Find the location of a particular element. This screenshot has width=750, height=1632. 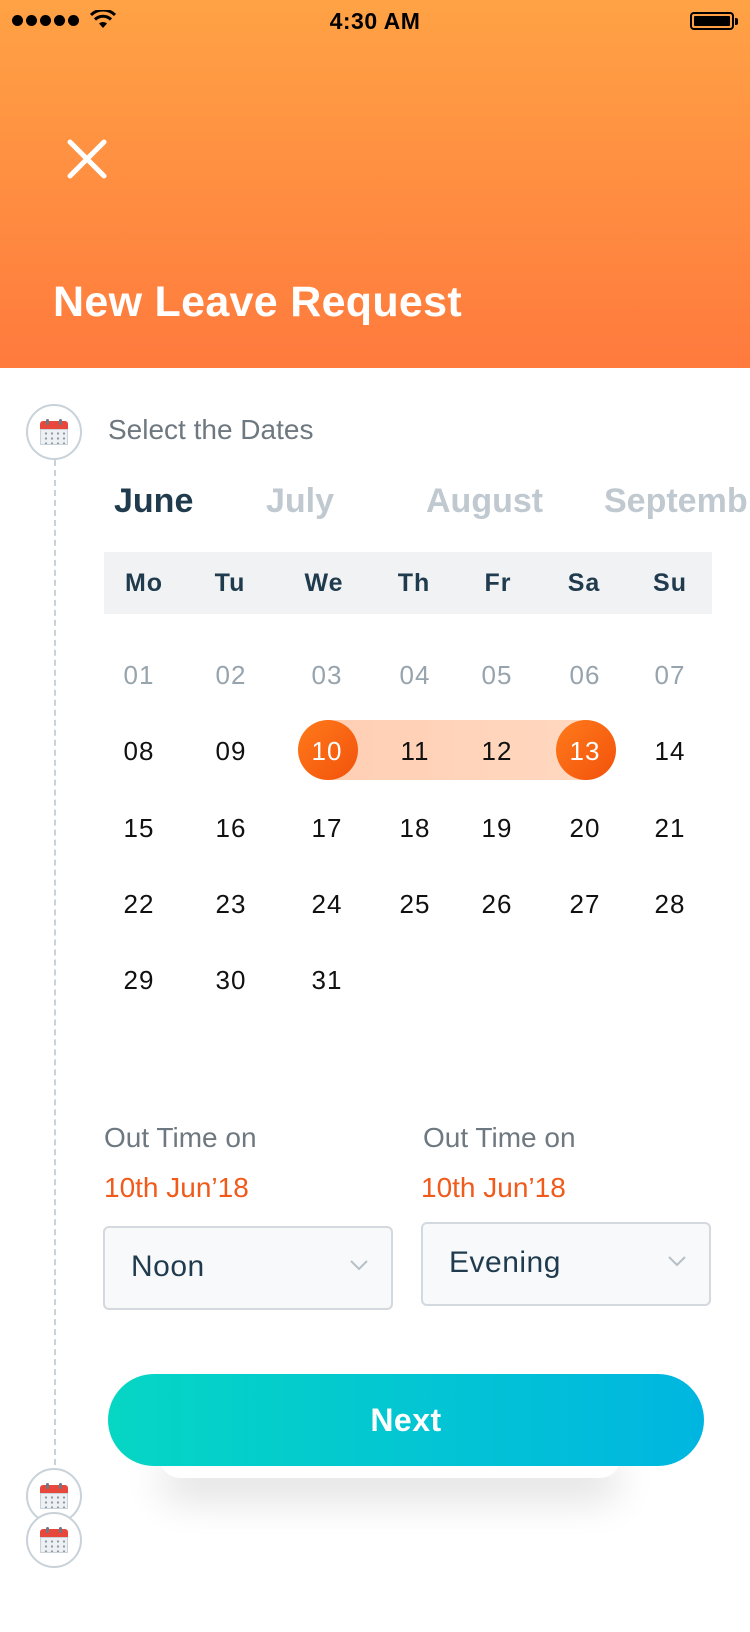

weekday-fr: Fr is located at coordinates (498, 583).